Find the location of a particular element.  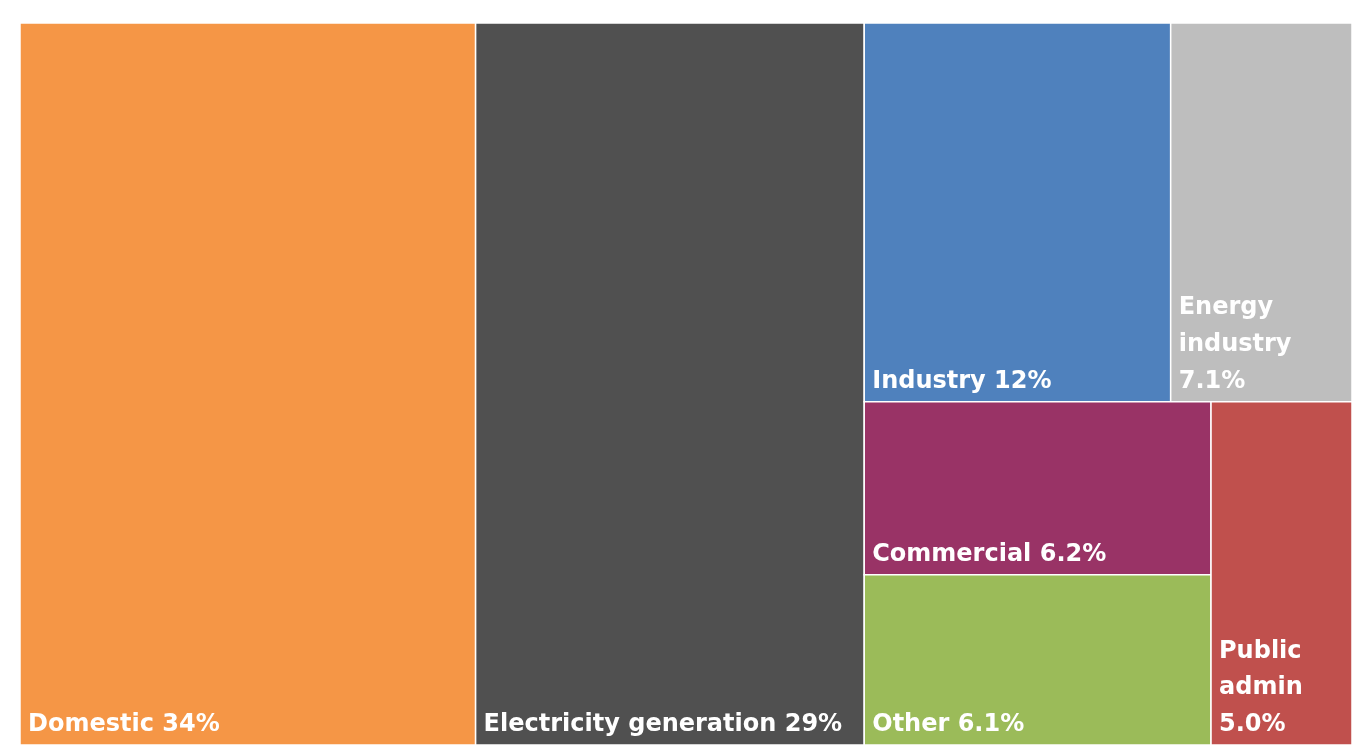

category-label: Electricity generation is located at coordinates (630, 723).